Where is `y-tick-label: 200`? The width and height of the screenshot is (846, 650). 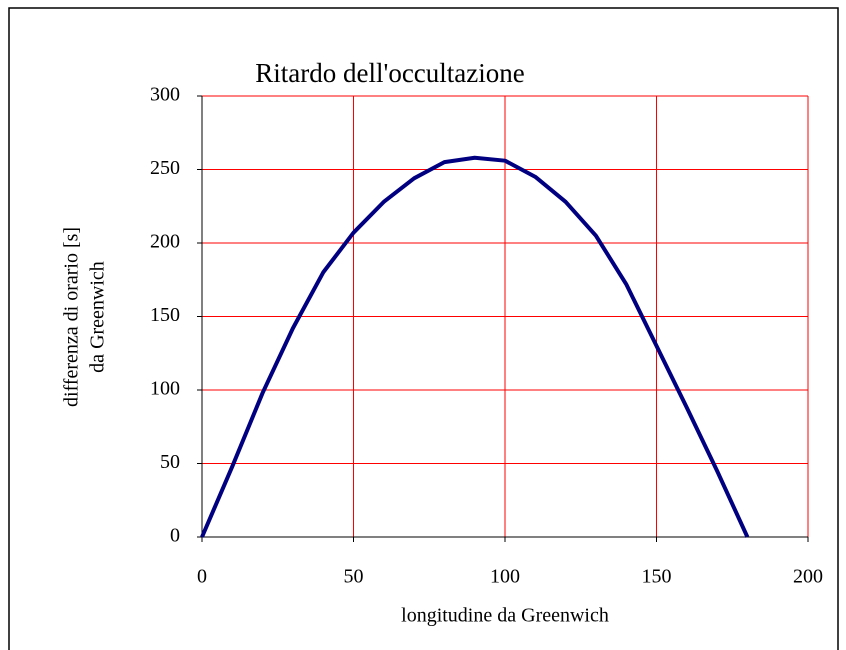 y-tick-label: 200 is located at coordinates (165, 242).